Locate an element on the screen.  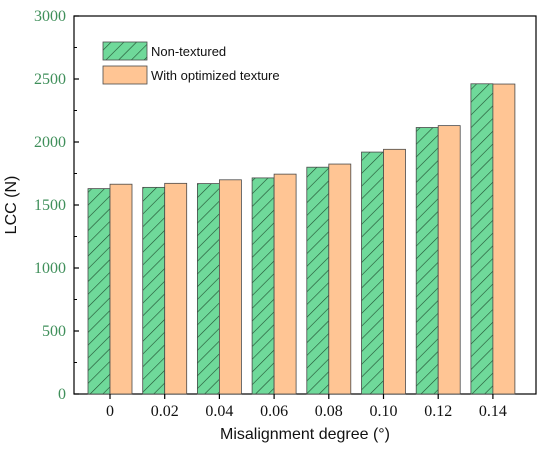
legend-swatch-non-textured is located at coordinates (125, 51).